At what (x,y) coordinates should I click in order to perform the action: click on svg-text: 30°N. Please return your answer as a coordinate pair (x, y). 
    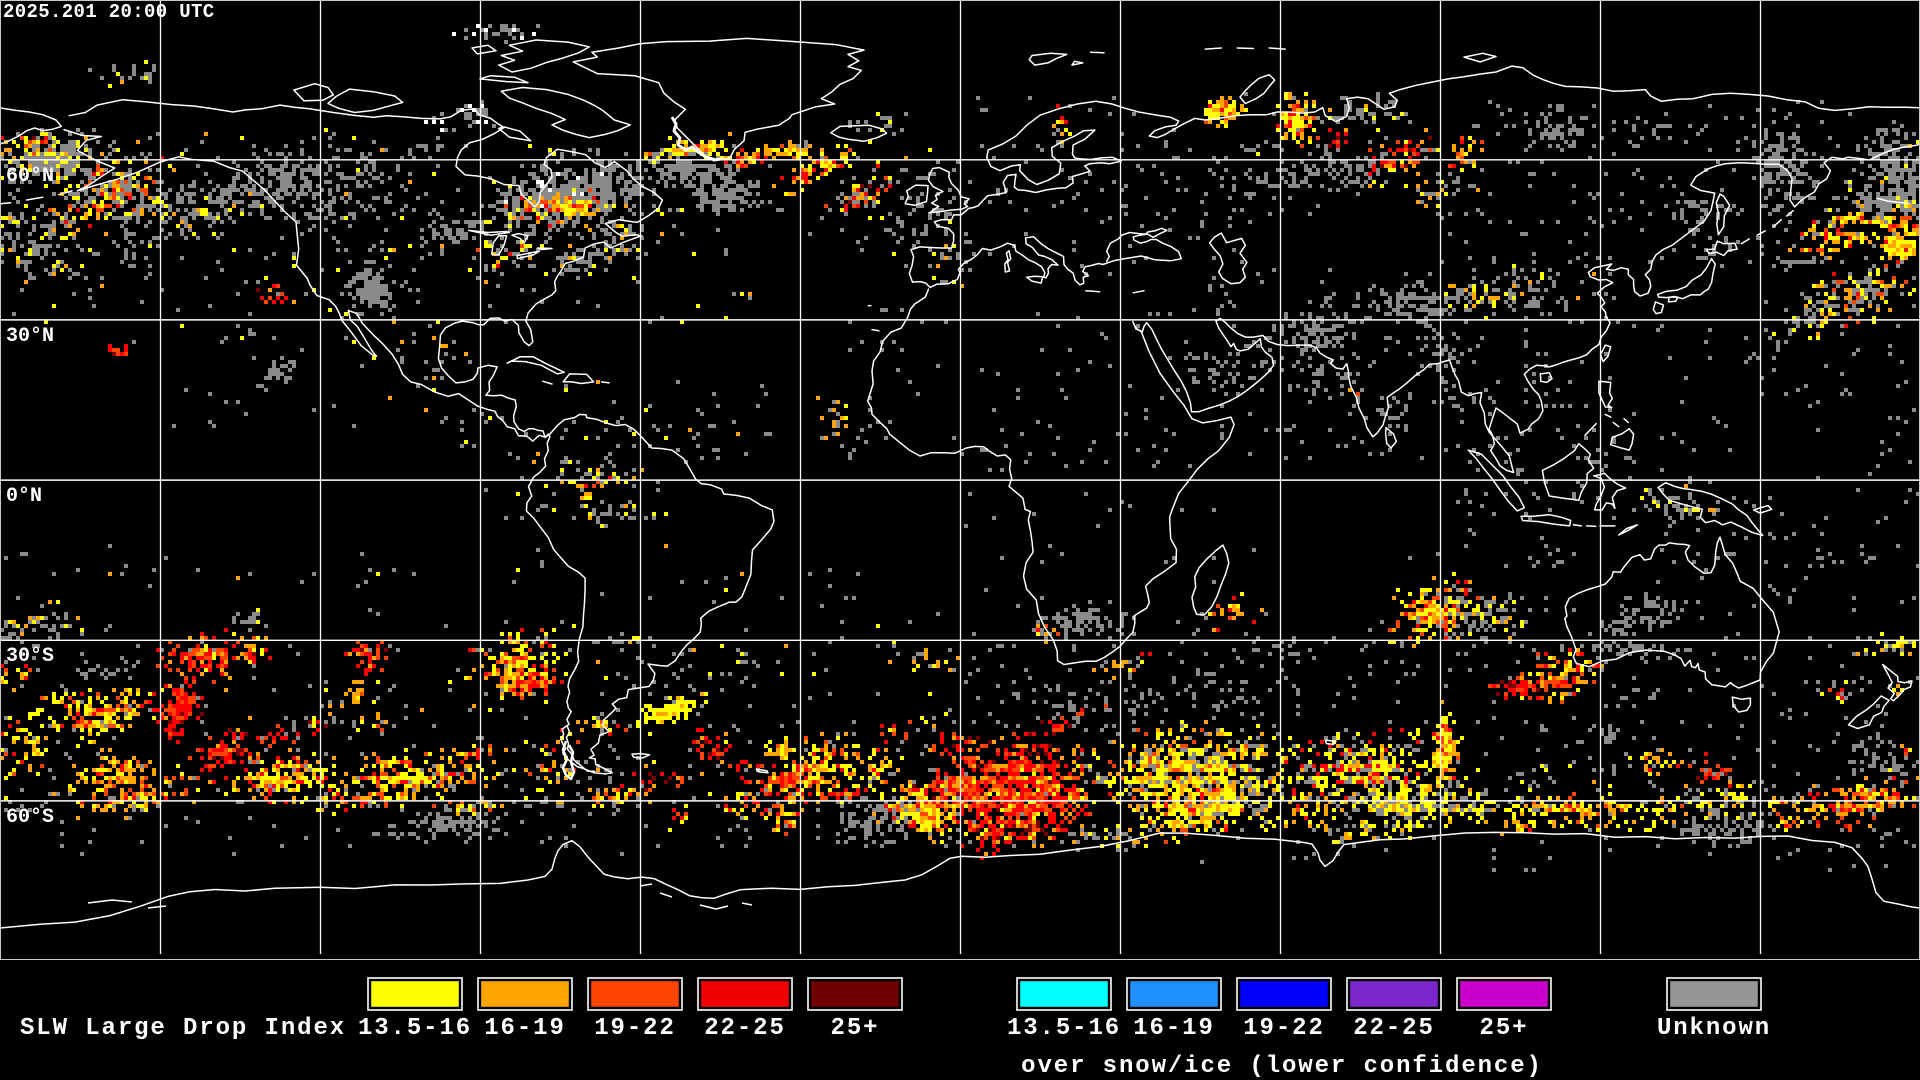
    Looking at the image, I should click on (30, 336).